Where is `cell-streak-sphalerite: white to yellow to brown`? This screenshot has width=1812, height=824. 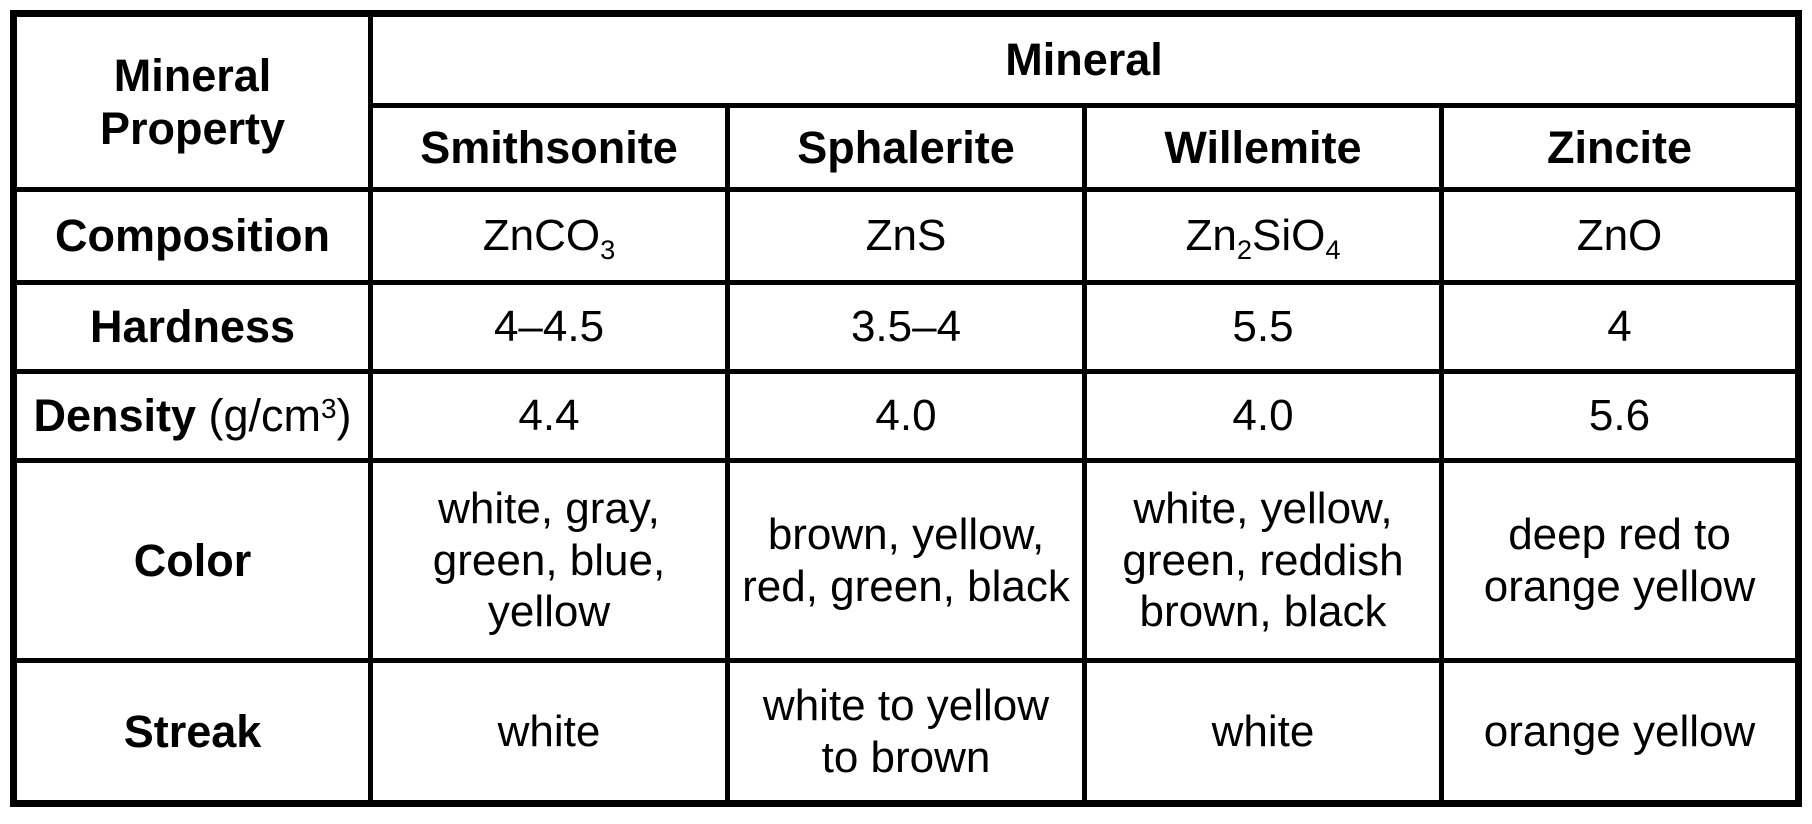
cell-streak-sphalerite: white to yellow to brown is located at coordinates (906, 732).